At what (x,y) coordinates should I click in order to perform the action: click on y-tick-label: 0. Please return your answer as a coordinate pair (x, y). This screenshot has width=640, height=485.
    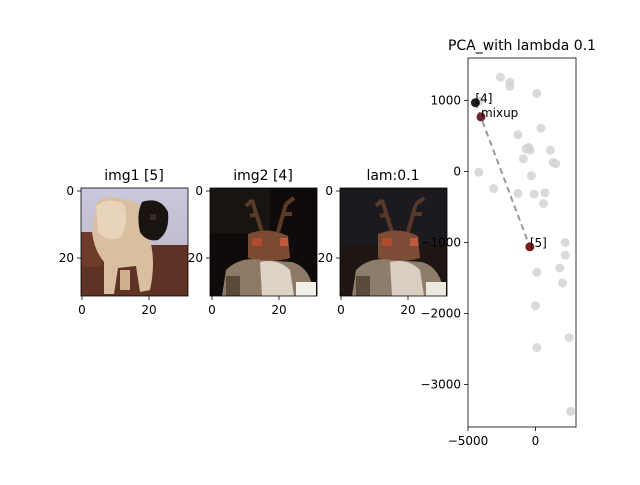
    Looking at the image, I should click on (457, 172).